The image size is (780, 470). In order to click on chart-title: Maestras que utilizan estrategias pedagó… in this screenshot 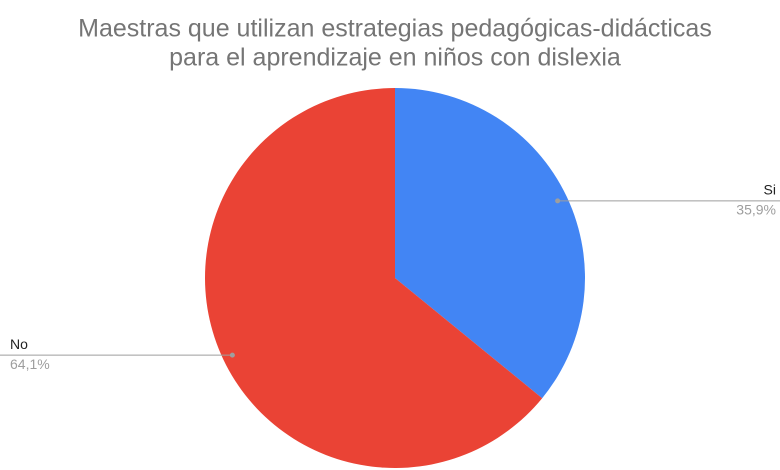, I will do `click(395, 29)`.